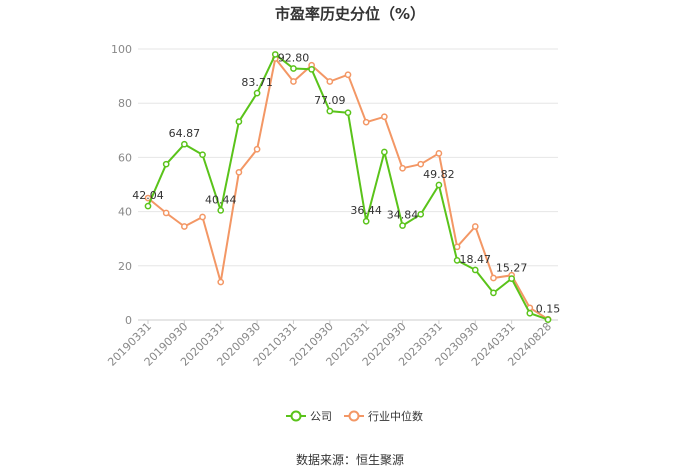  Describe the element at coordinates (330, 100) in the screenshot. I see `data-label: 77.09` at that location.